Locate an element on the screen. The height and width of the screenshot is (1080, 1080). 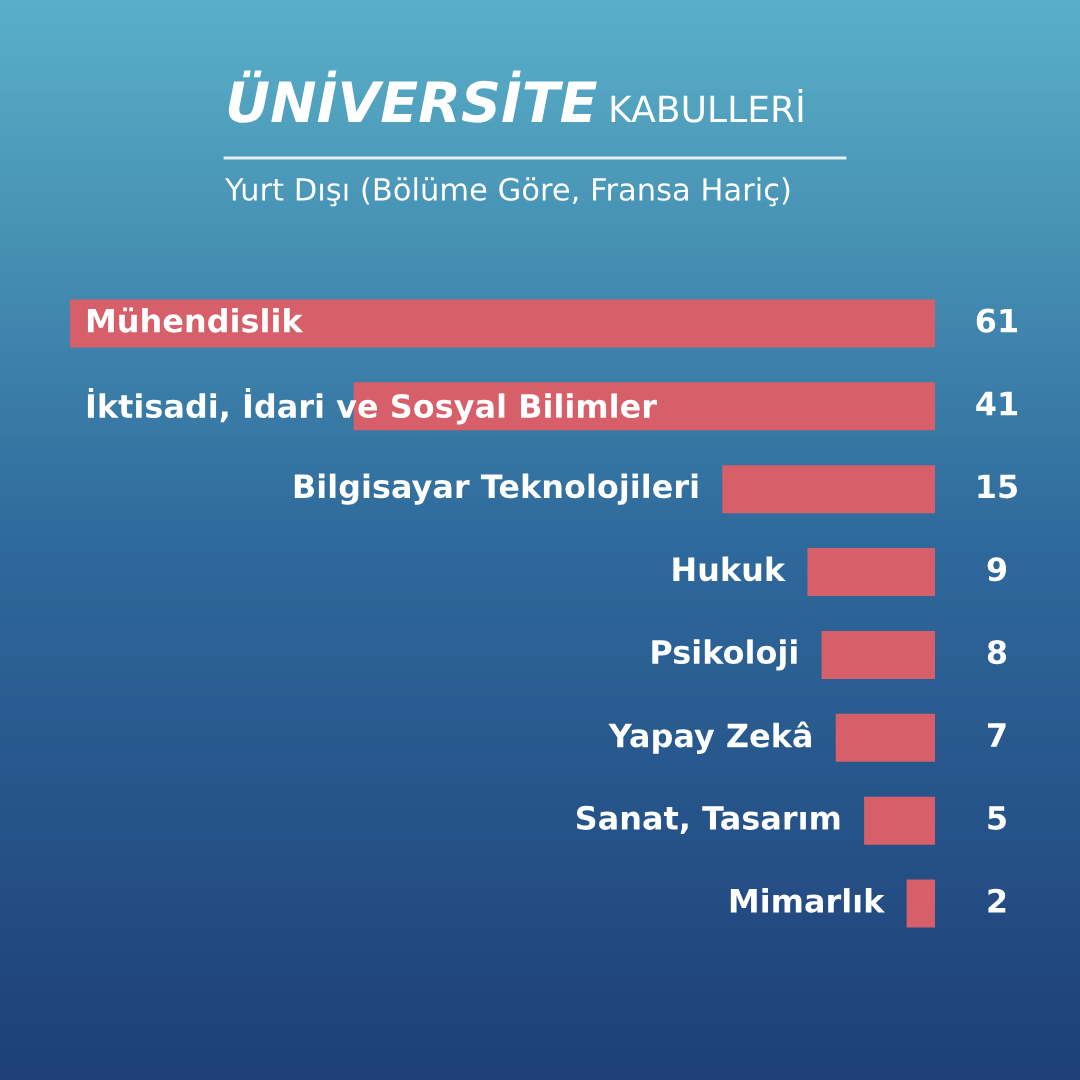
y-tick-label: Mühendislik is located at coordinates (195, 320).